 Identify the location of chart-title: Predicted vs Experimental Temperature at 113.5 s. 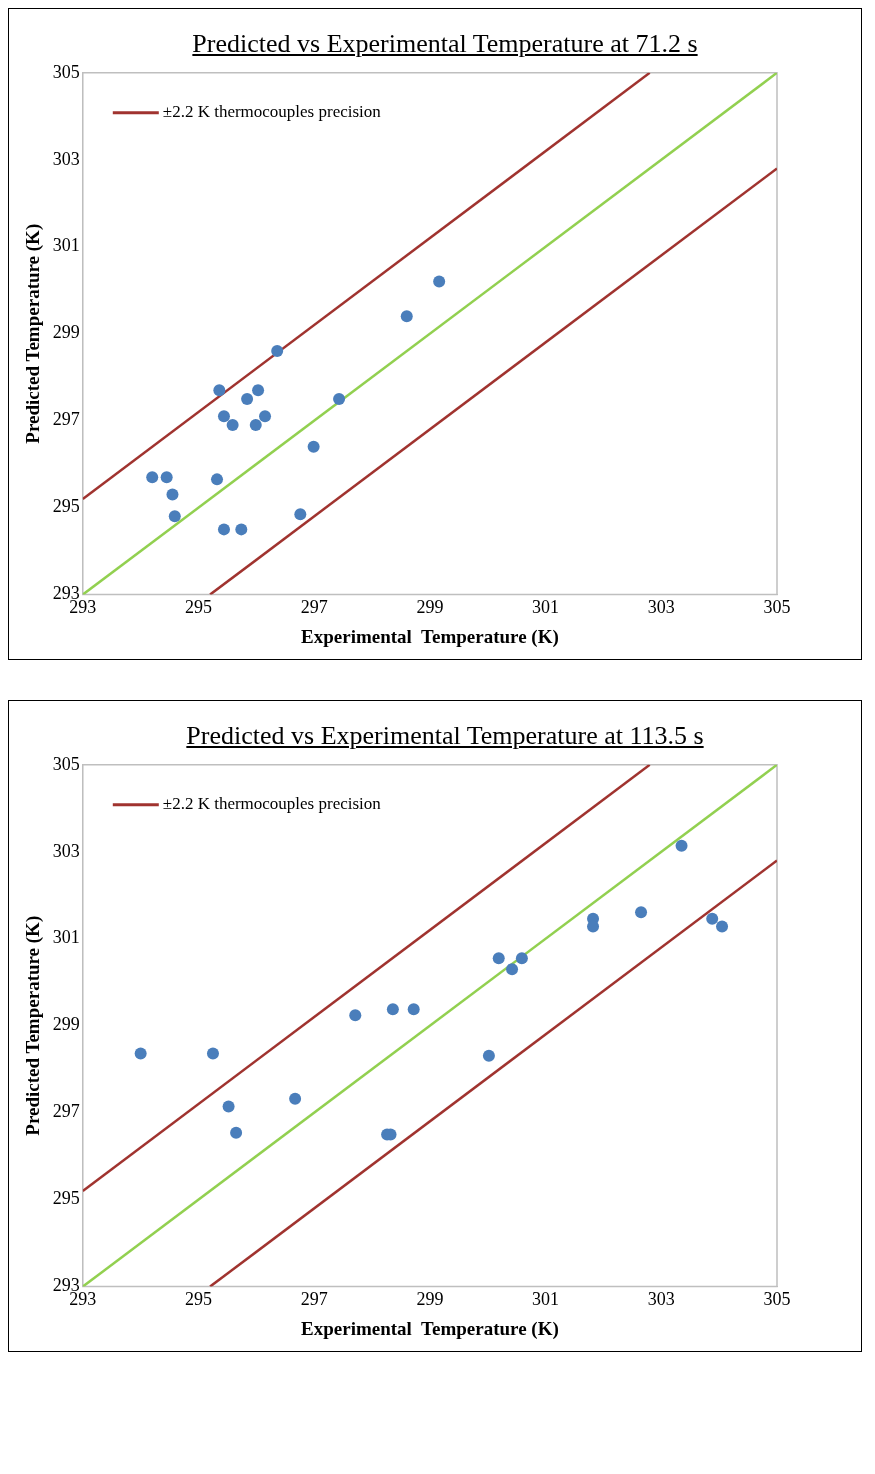
(445, 735).